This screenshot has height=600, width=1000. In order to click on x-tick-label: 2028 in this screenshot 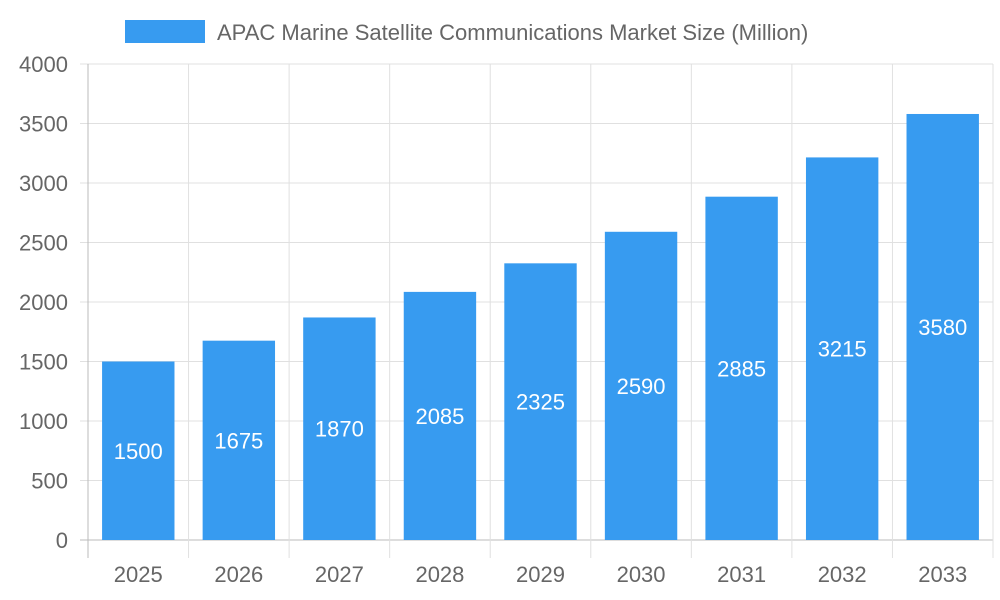, I will do `click(439, 574)`.